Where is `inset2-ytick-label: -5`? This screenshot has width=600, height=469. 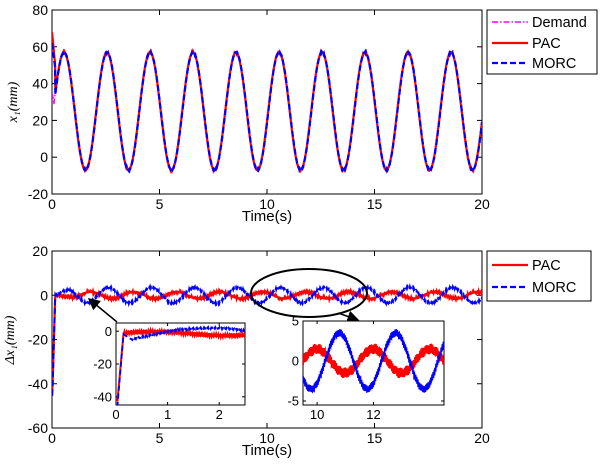
inset2-ytick-label: -5 is located at coordinates (293, 401).